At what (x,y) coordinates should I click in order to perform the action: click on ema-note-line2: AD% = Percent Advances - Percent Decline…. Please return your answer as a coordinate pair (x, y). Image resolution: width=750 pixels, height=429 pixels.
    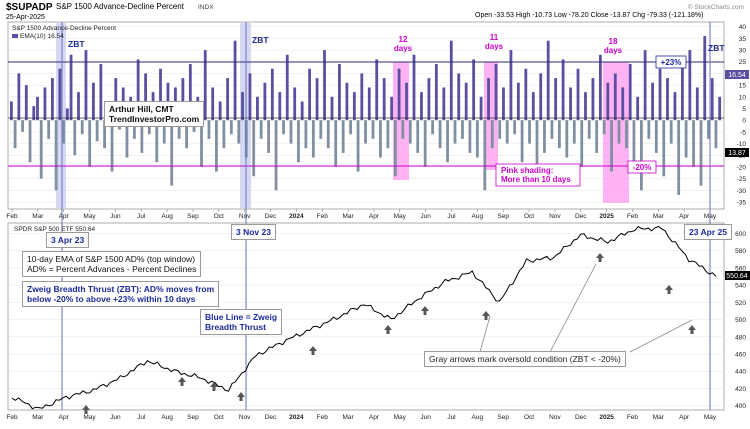
    Looking at the image, I should click on (112, 269).